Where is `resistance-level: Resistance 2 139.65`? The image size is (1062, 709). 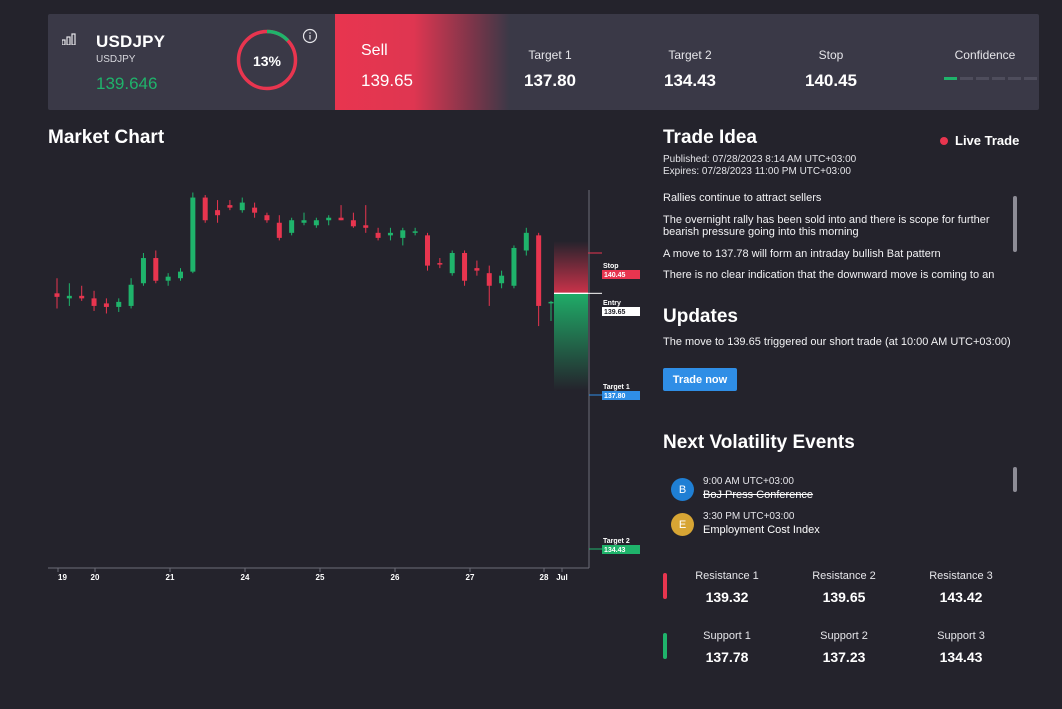
resistance-level: Resistance 2 139.65 is located at coordinates (844, 587).